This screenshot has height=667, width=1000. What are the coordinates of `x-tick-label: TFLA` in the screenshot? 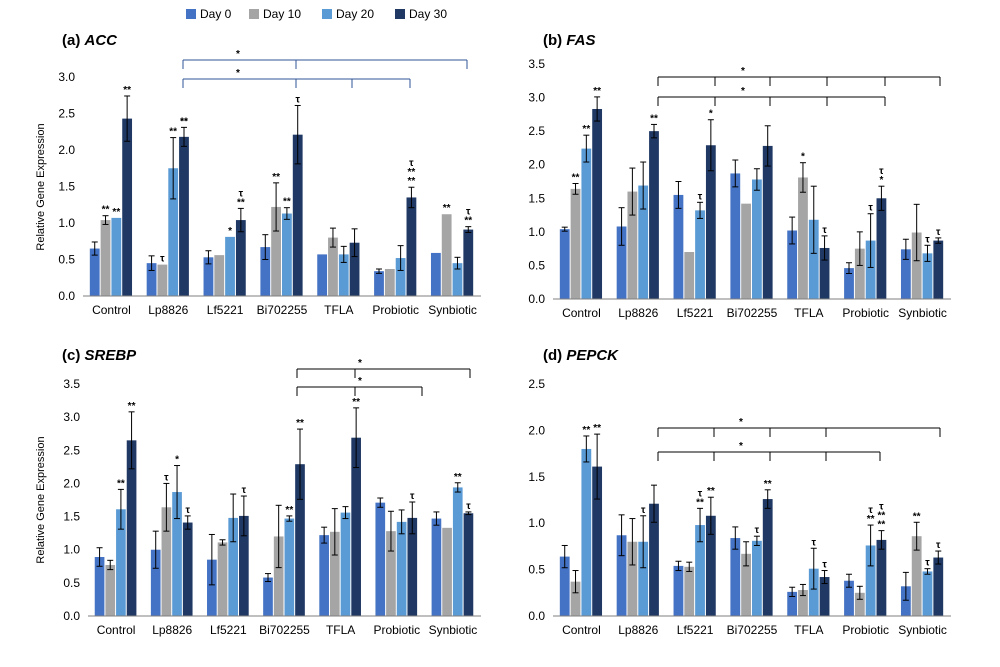 It's located at (338, 310).